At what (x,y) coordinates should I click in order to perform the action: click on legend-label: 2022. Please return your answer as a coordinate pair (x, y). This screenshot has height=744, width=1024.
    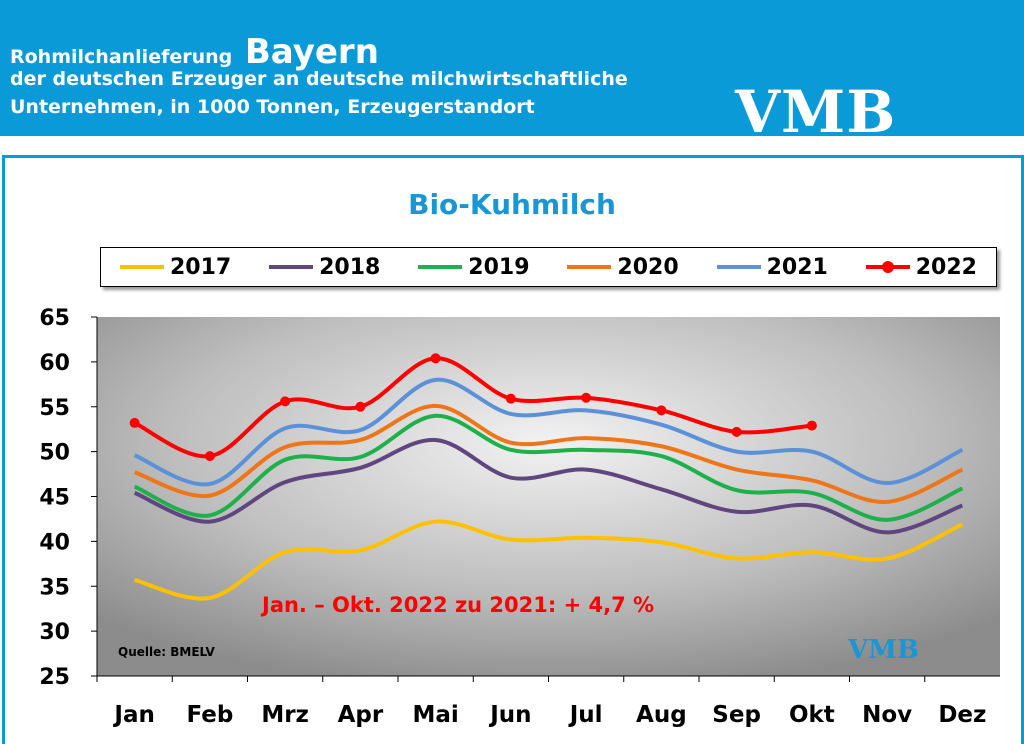
    Looking at the image, I should click on (946, 267).